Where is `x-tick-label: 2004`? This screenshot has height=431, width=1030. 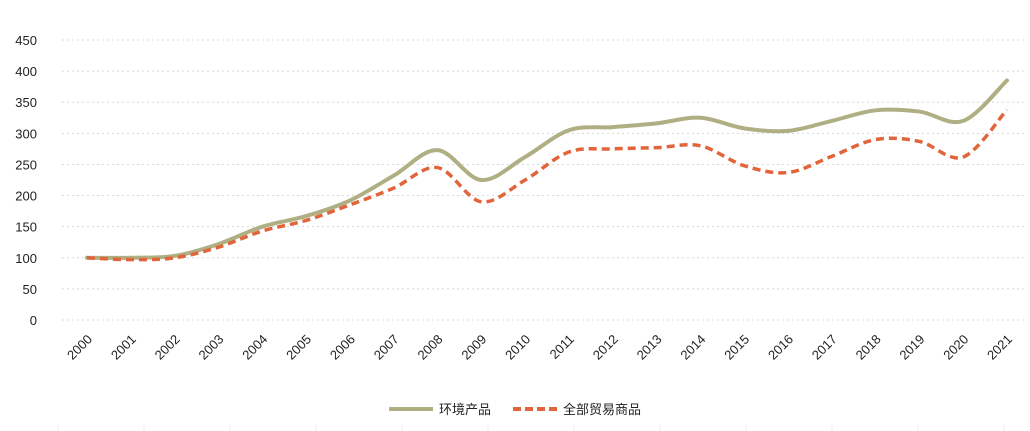
x-tick-label: 2004 is located at coordinates (254, 347).